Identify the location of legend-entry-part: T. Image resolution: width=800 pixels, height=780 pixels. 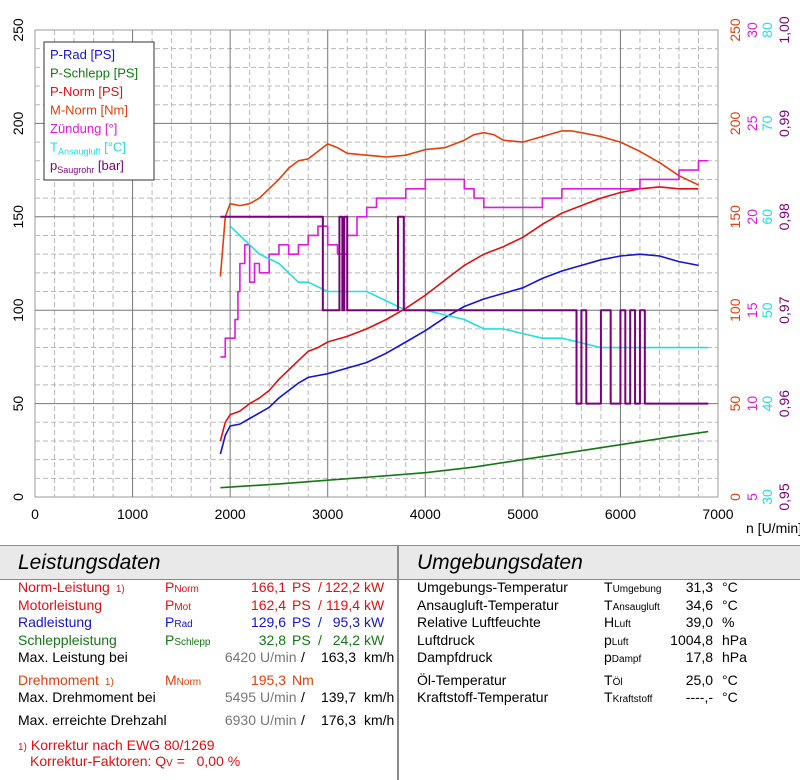
(54, 147).